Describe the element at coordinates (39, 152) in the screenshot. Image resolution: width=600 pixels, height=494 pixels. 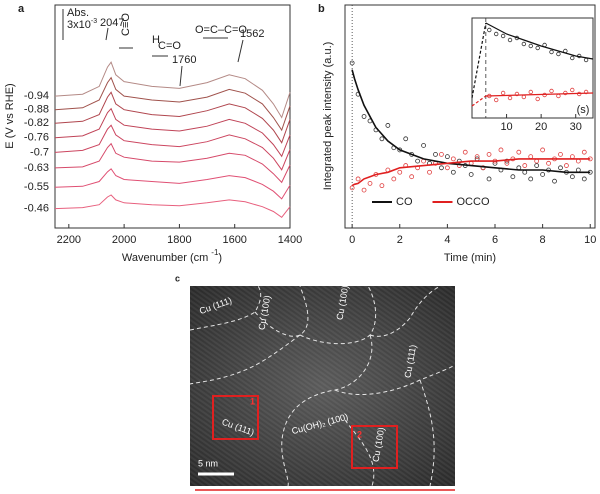
I see `series-label: -0.7` at that location.